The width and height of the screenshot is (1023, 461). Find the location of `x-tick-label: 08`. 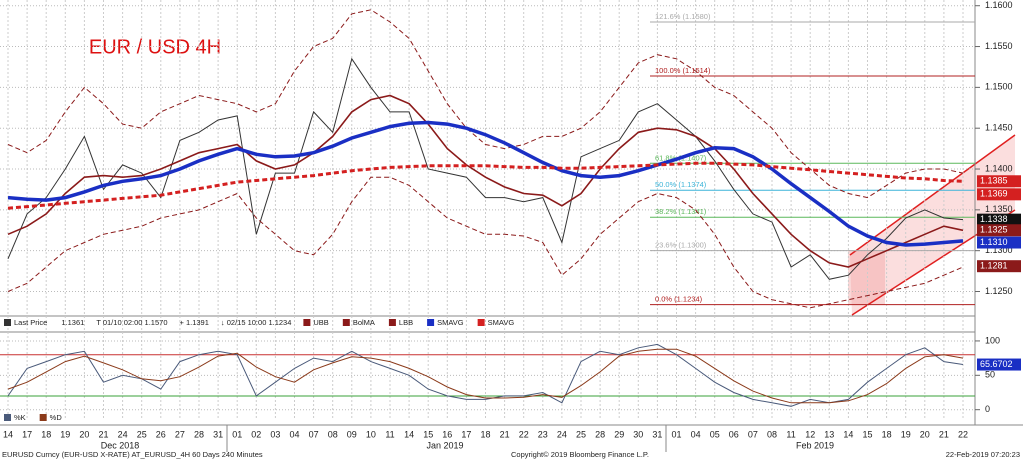

x-tick-label: 08 is located at coordinates (772, 434).